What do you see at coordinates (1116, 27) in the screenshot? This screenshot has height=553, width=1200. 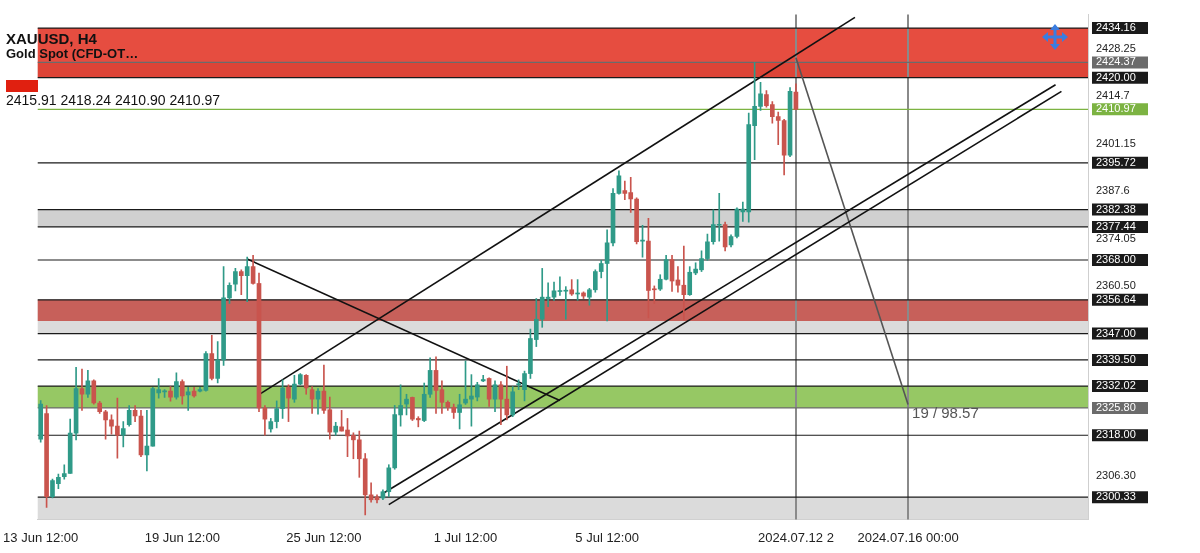 I see `ref-line-label: 2434.16` at bounding box center [1116, 27].